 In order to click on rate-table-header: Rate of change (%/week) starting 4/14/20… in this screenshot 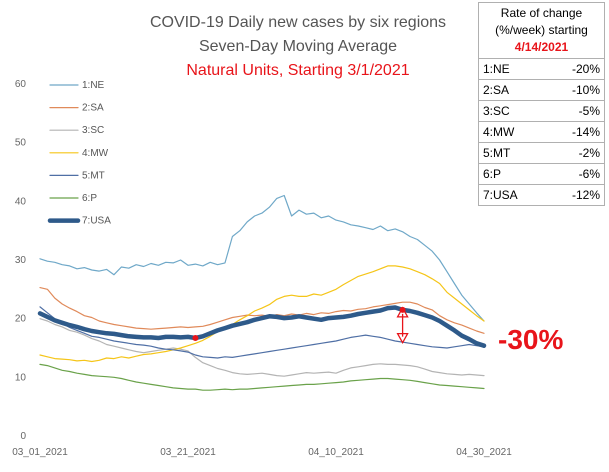, I will do `click(541, 30)`.